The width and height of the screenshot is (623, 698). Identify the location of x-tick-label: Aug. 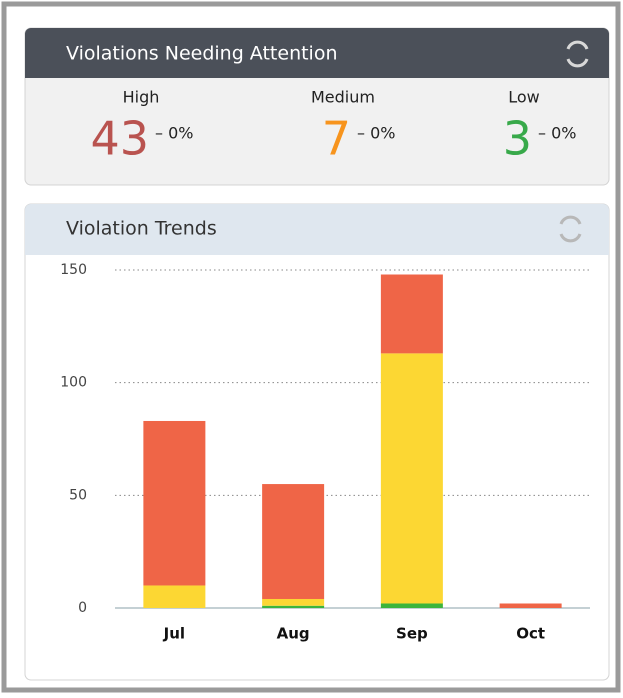
(293, 634).